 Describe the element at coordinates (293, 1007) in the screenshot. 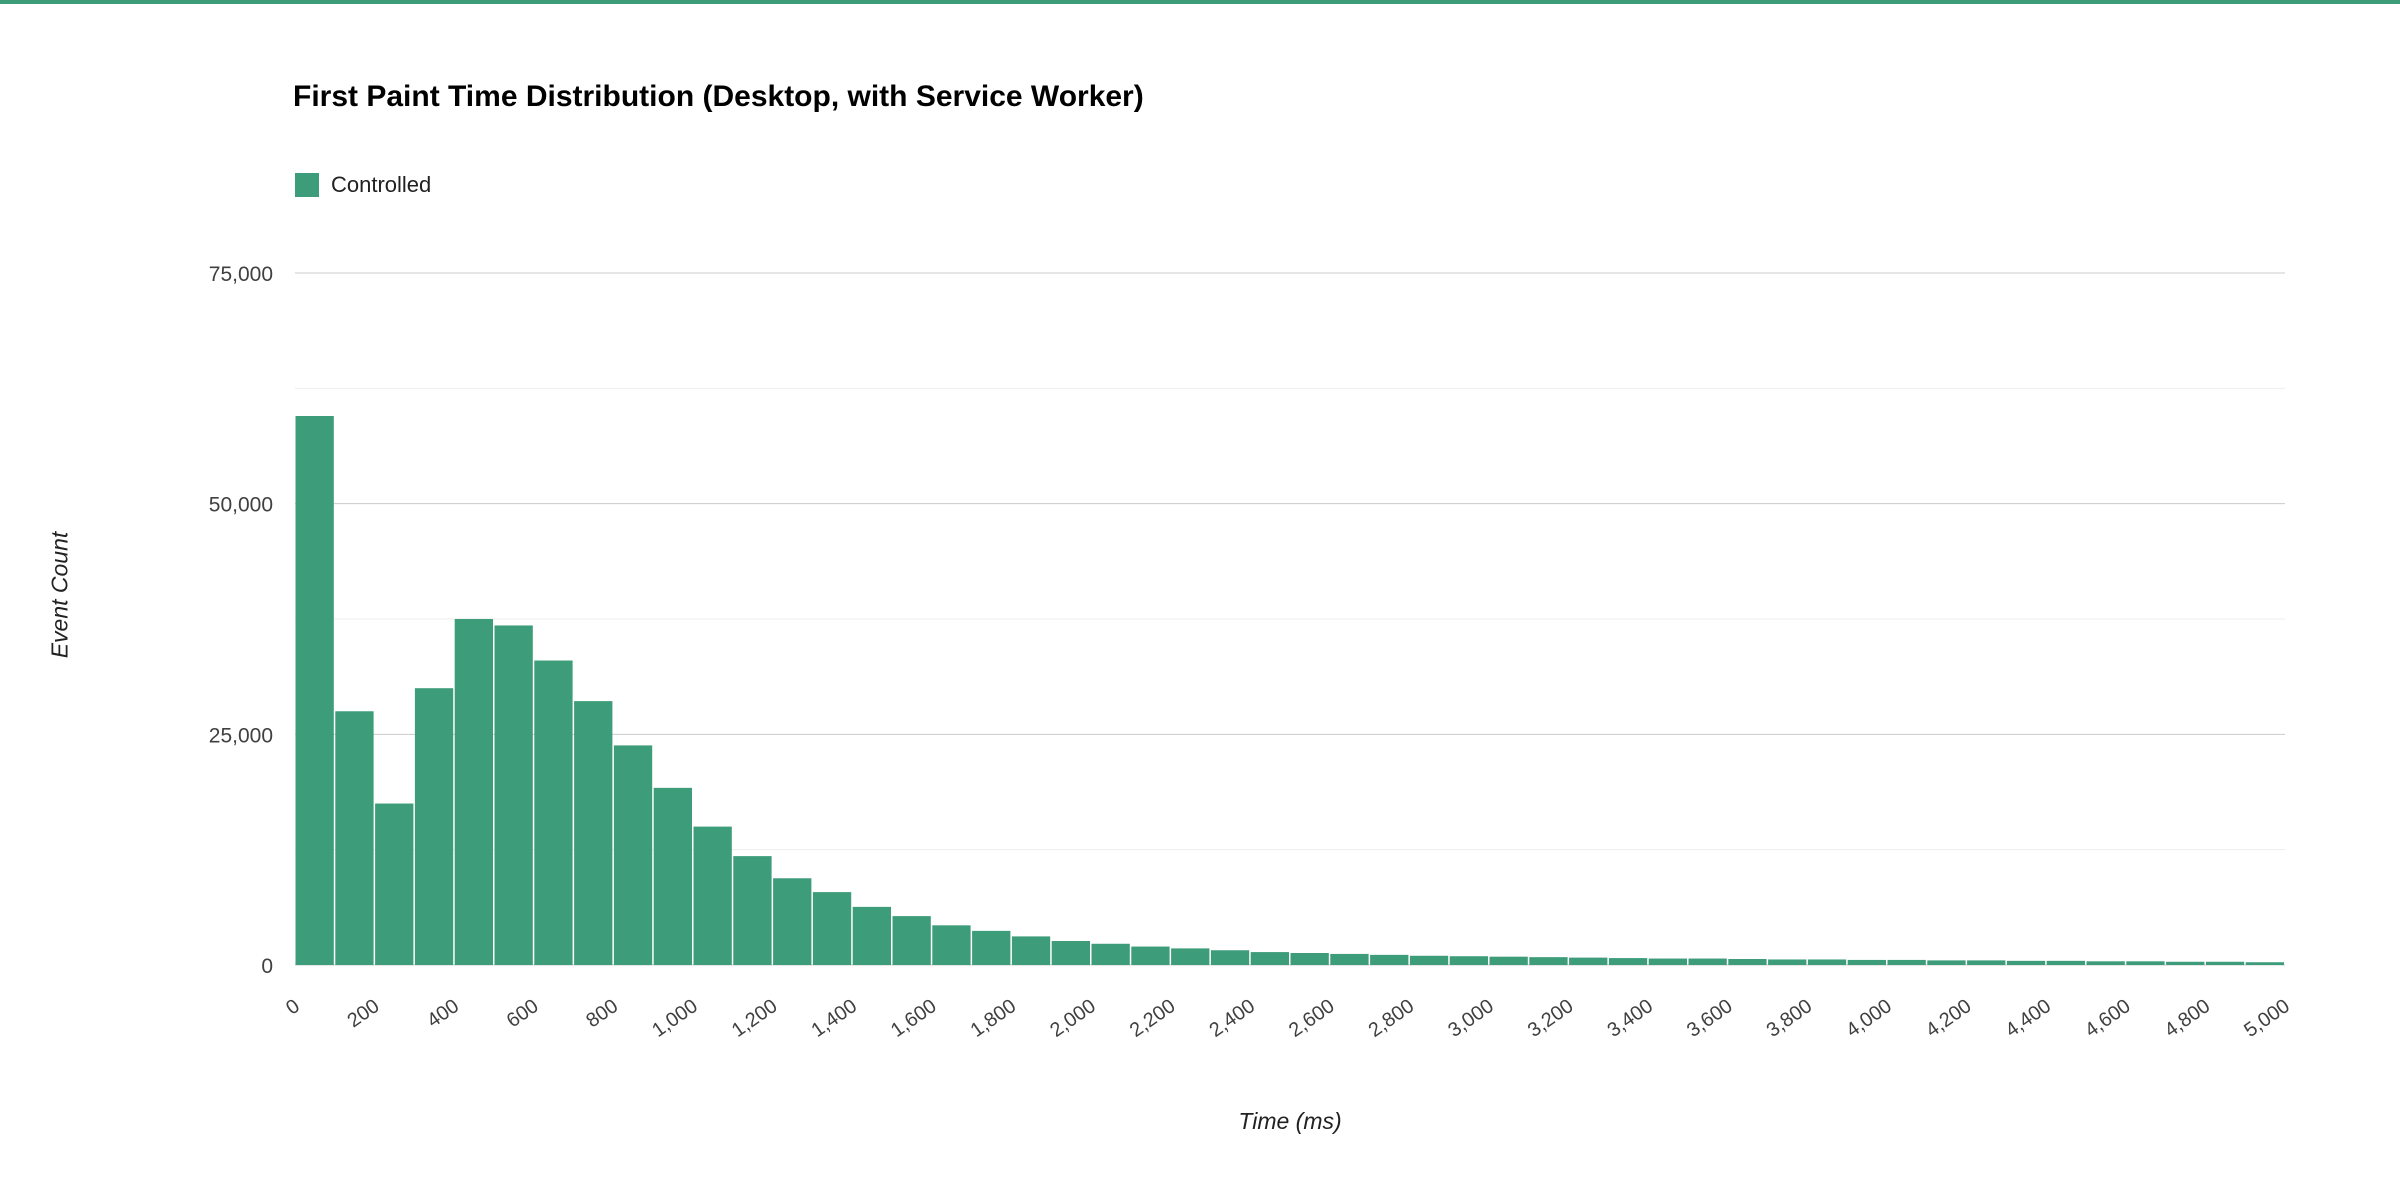

I see `x-tick-label: 0` at that location.